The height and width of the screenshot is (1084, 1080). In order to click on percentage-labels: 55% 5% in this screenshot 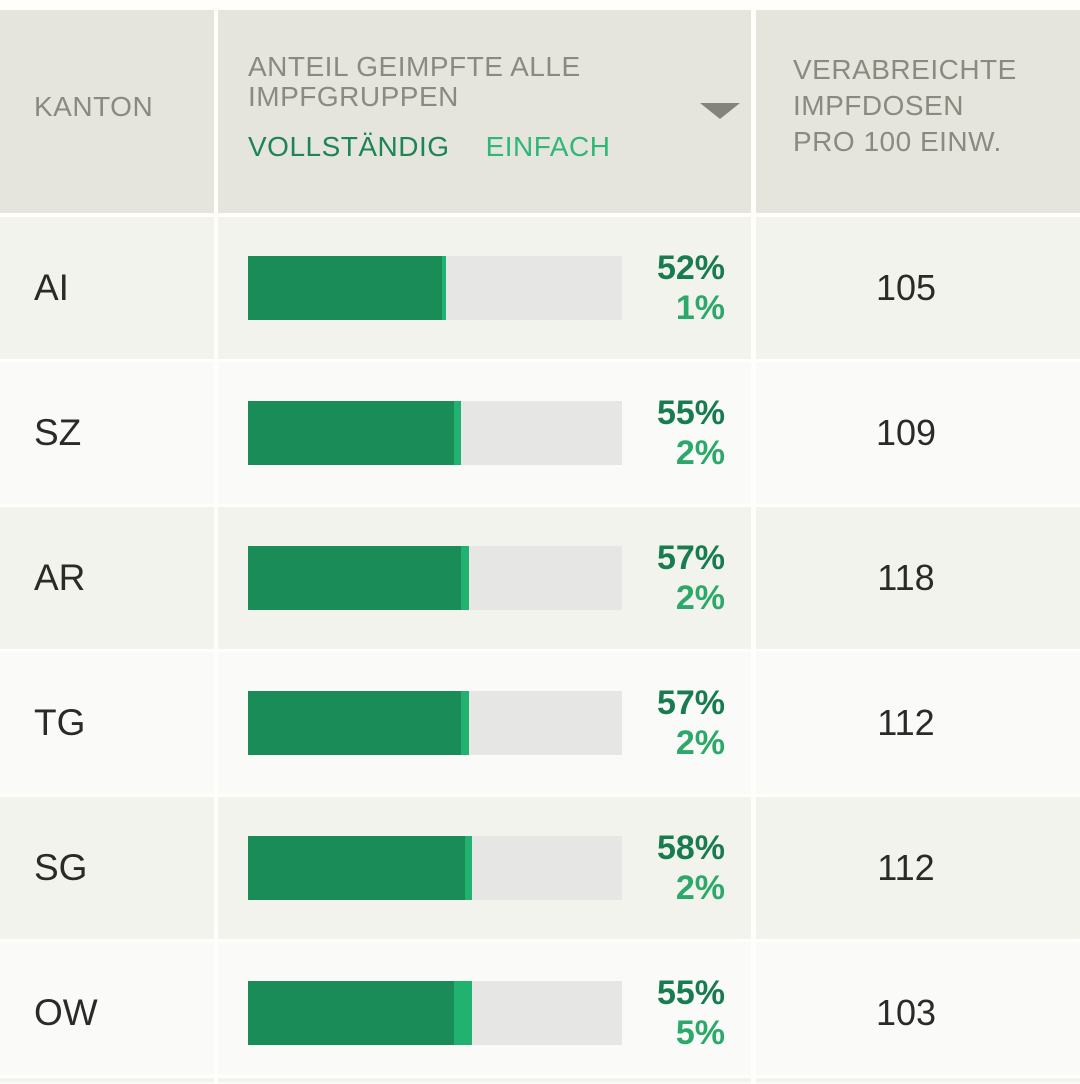, I will do `click(691, 1013)`.